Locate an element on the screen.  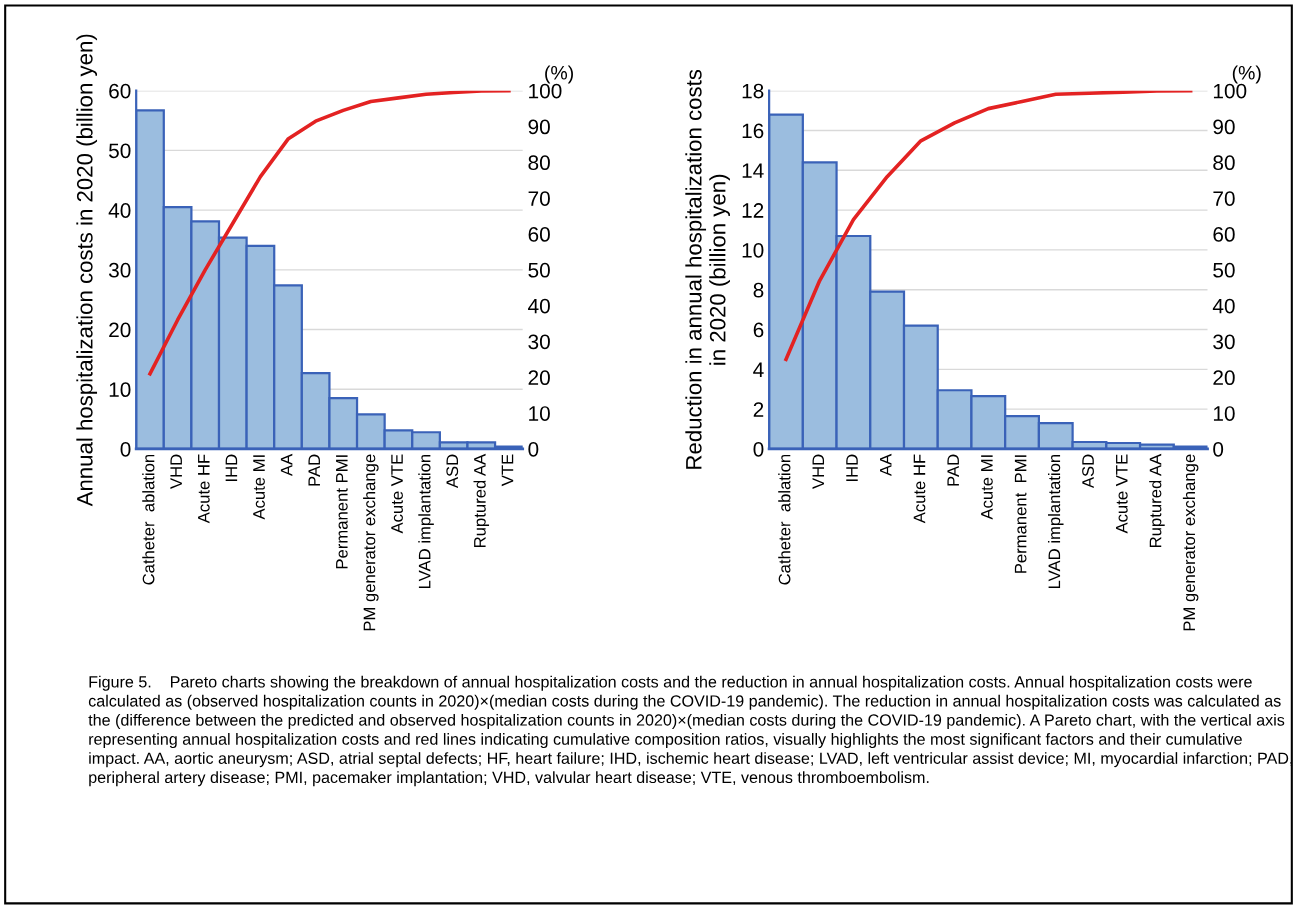
y-tick-label: 18 is located at coordinates (753, 91).